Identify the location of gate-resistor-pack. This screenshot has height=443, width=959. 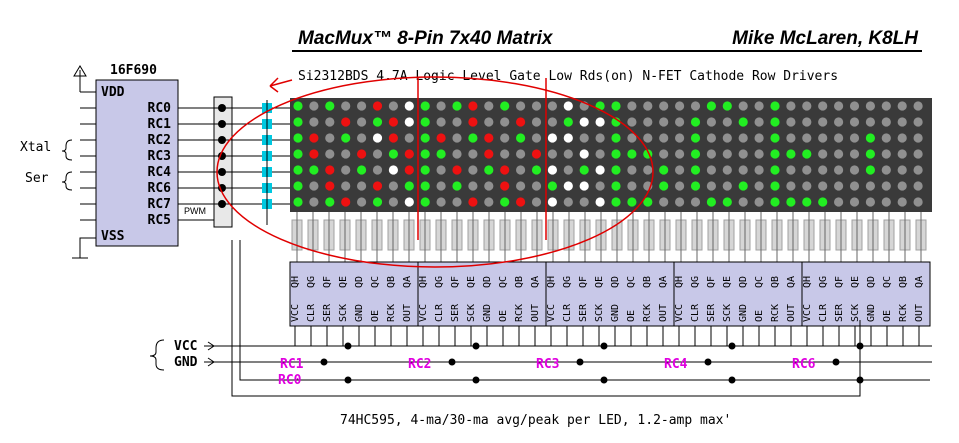
(223, 162).